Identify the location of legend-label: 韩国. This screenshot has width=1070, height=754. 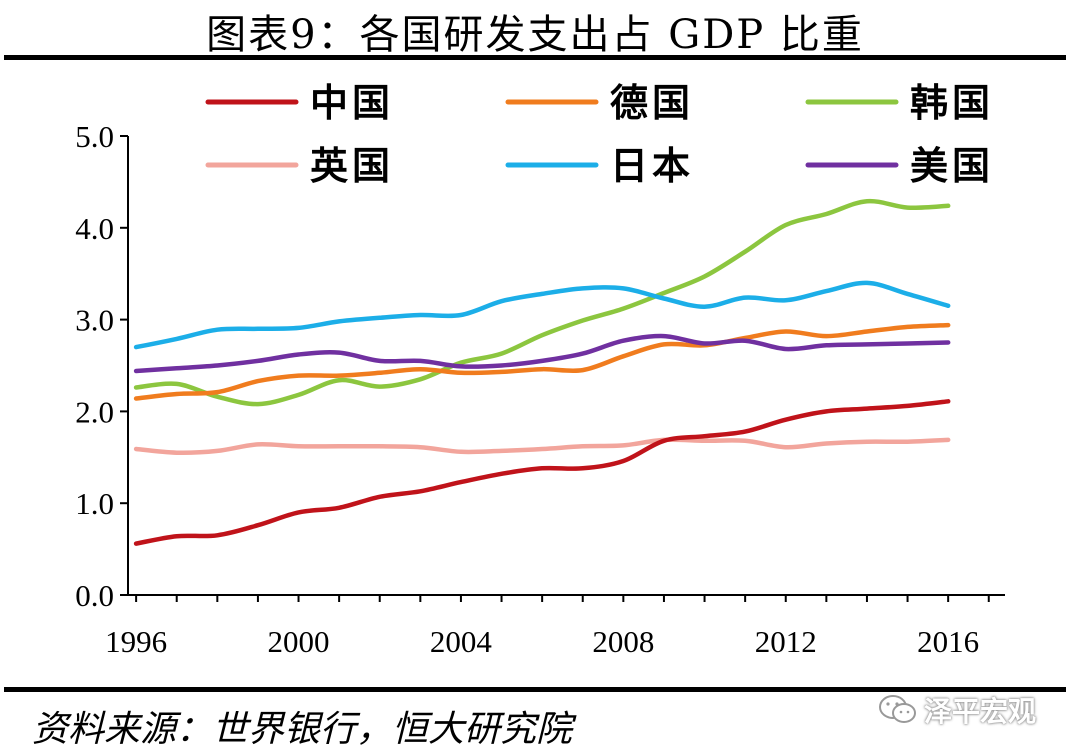
(952, 102).